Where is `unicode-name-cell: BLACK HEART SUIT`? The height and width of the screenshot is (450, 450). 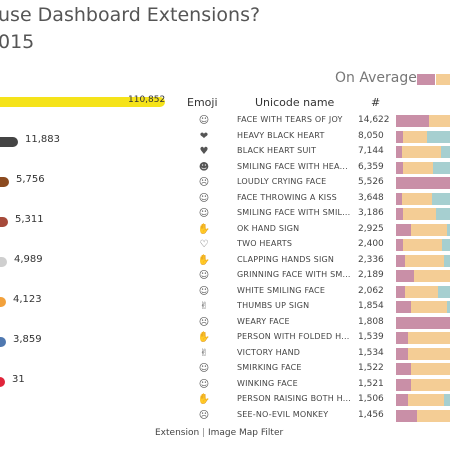
unicode-name-cell: BLACK HEART SUIT is located at coordinates (277, 150).